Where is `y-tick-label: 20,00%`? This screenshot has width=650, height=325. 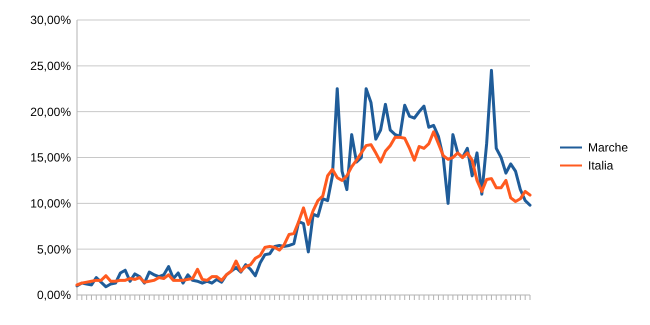
y-tick-label: 20,00% is located at coordinates (51, 111).